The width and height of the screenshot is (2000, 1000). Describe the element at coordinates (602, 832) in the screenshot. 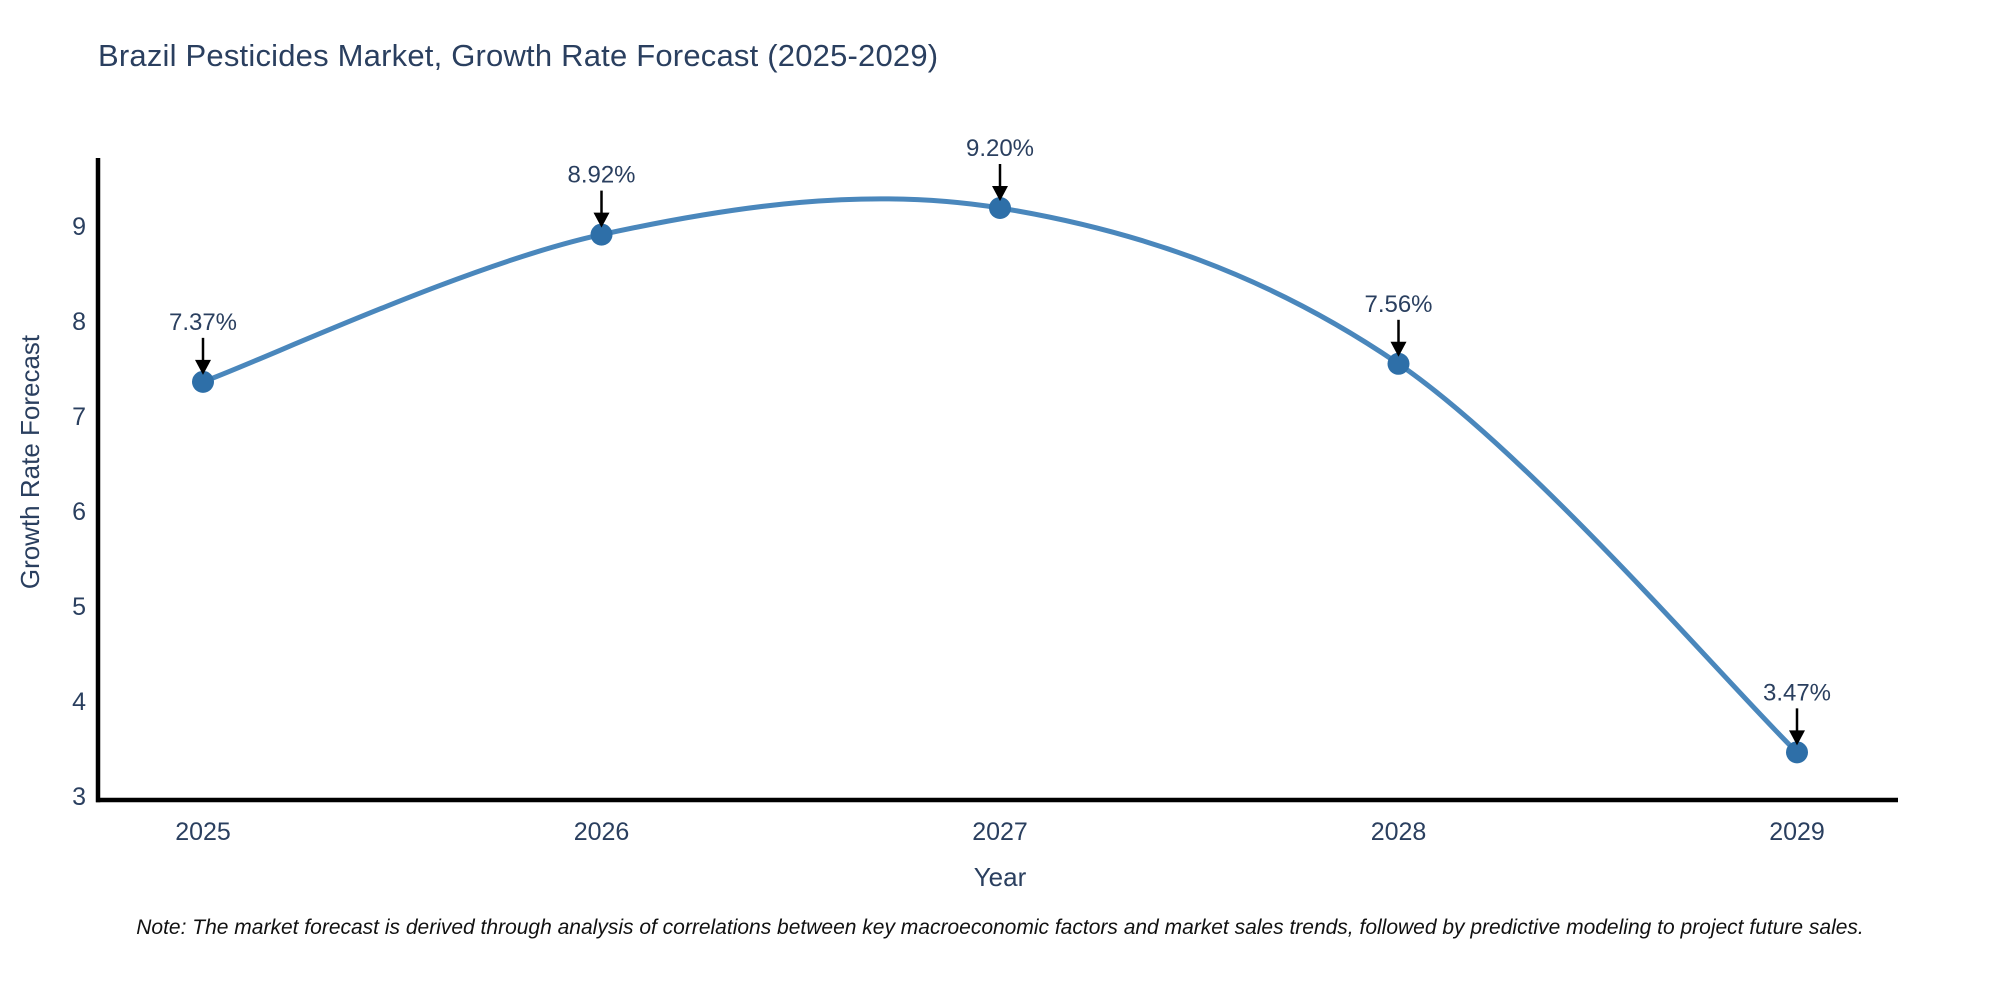

I see `x-tick-label: 2026` at that location.